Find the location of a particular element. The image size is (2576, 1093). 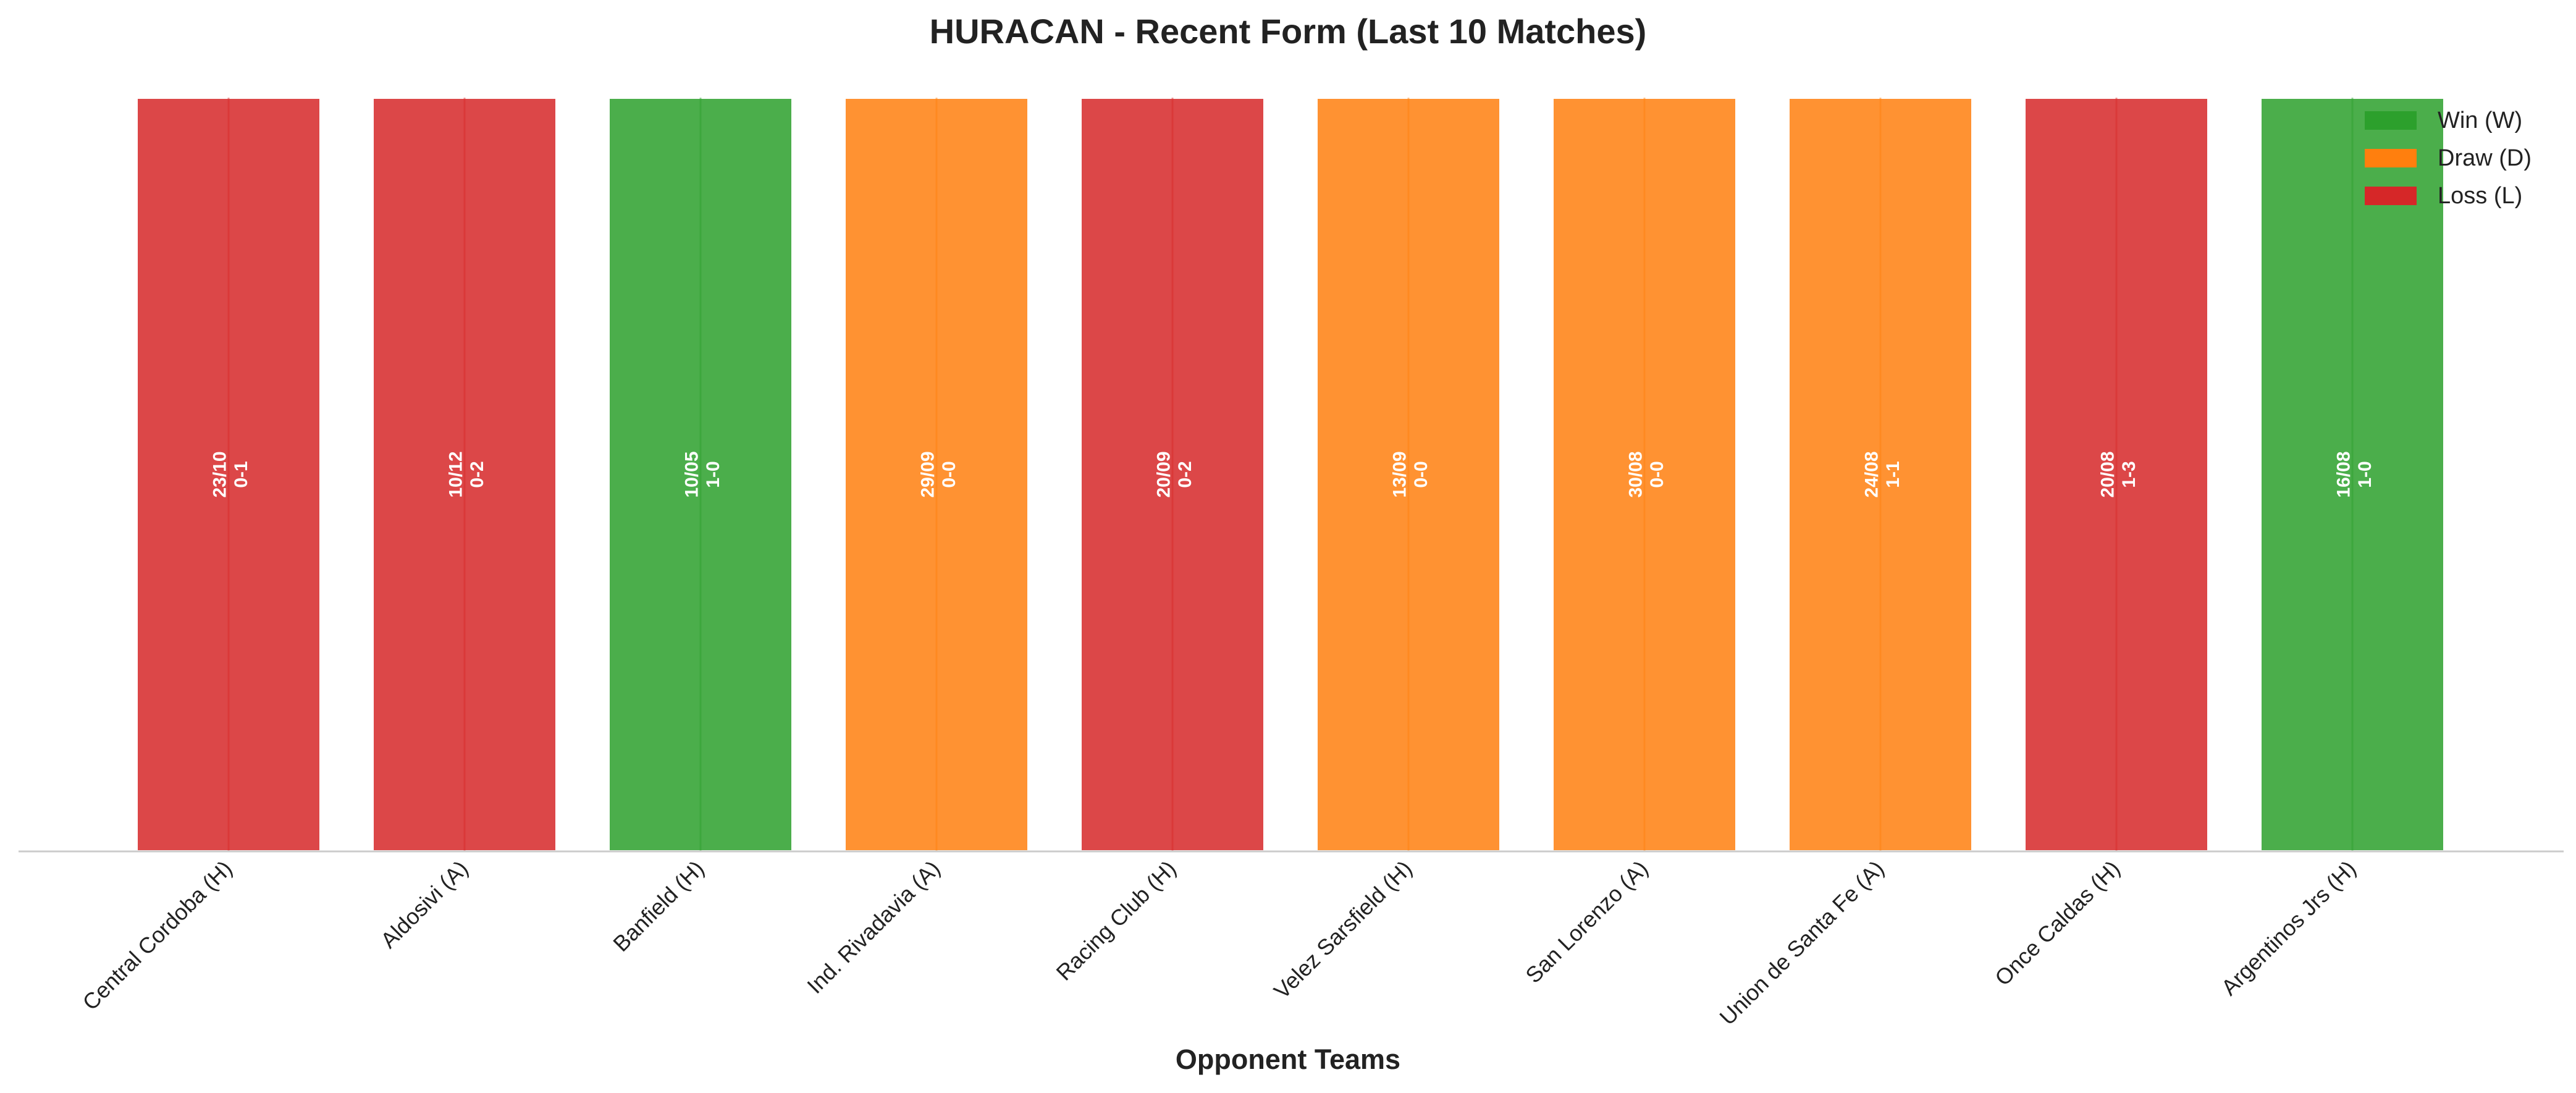

match-bar-group: 10/120-2 is located at coordinates (464, 475).